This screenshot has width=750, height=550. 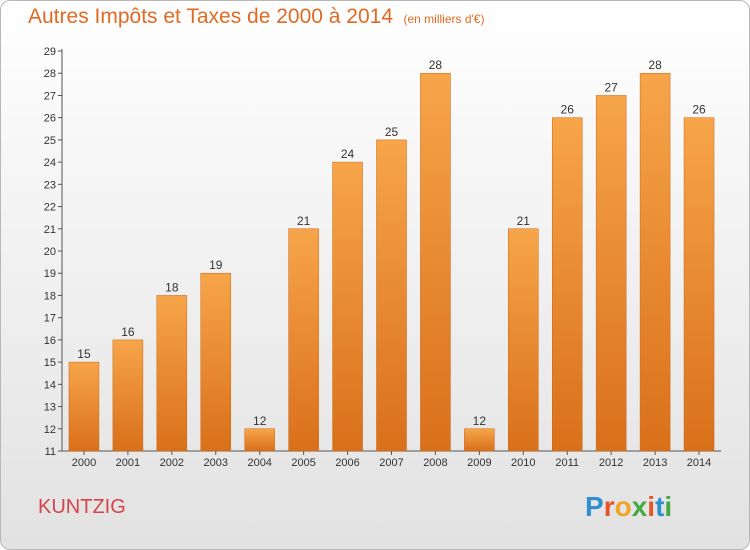 I want to click on y-tick-label: 21, so click(x=50, y=230).